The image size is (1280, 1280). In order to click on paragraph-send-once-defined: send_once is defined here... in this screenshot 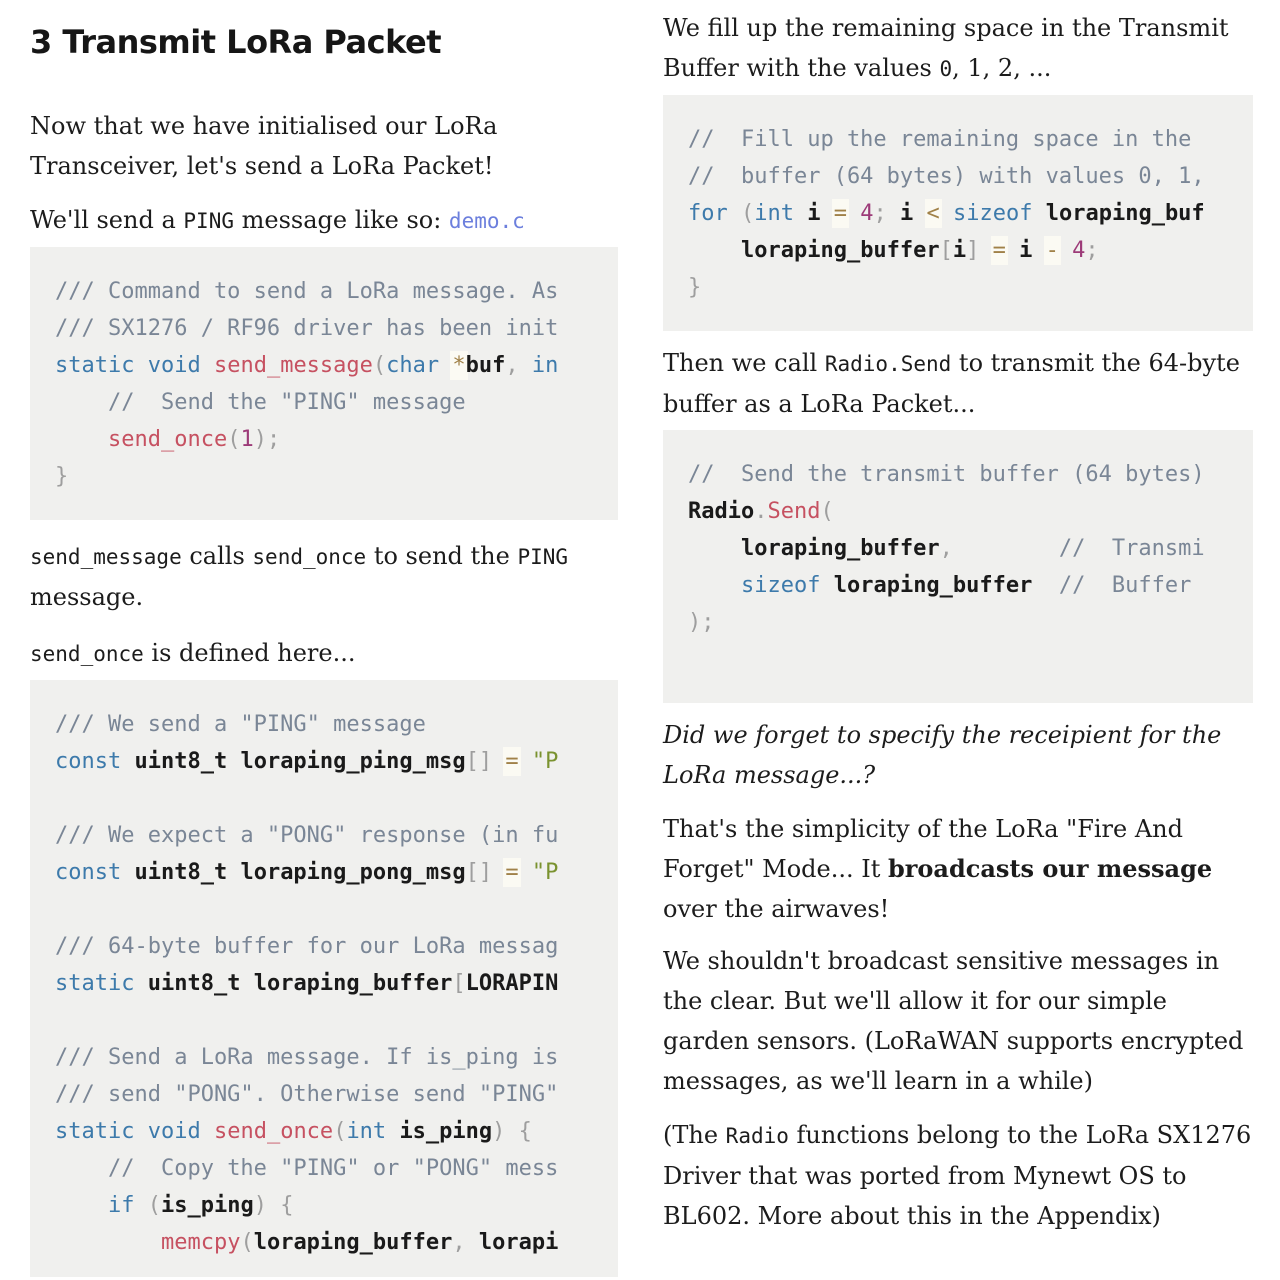, I will do `click(324, 653)`.